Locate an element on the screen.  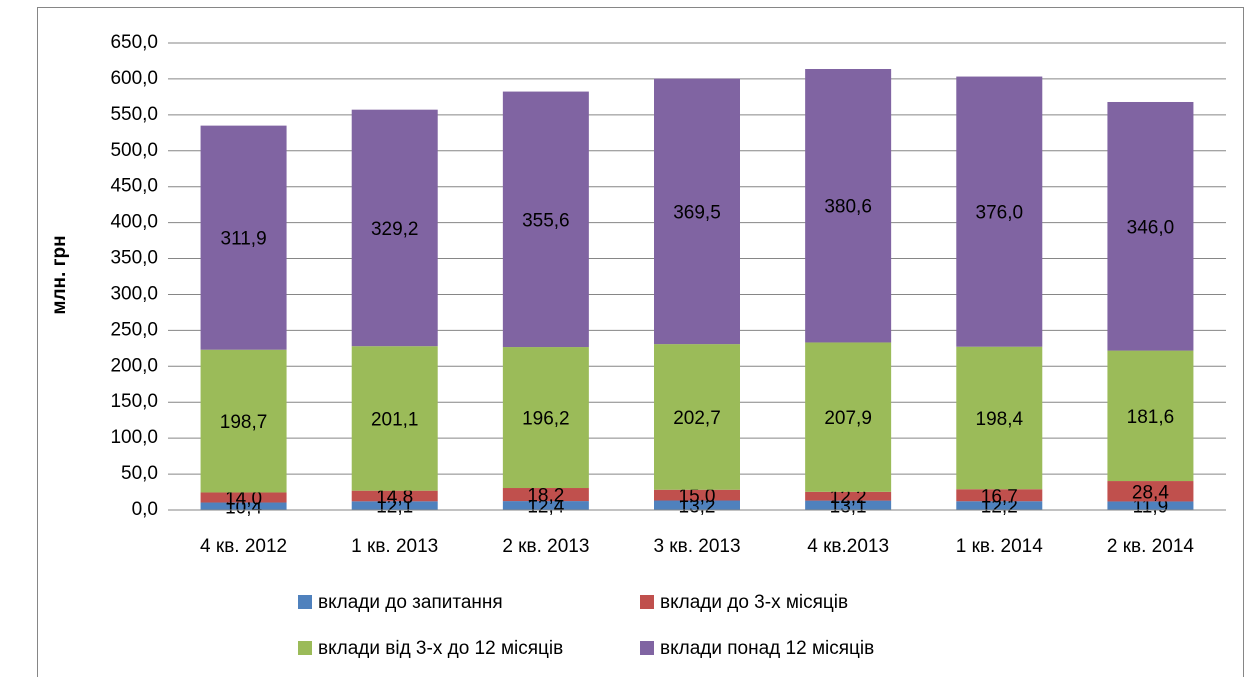
y-tick-label: 250,0 is located at coordinates (134, 329).